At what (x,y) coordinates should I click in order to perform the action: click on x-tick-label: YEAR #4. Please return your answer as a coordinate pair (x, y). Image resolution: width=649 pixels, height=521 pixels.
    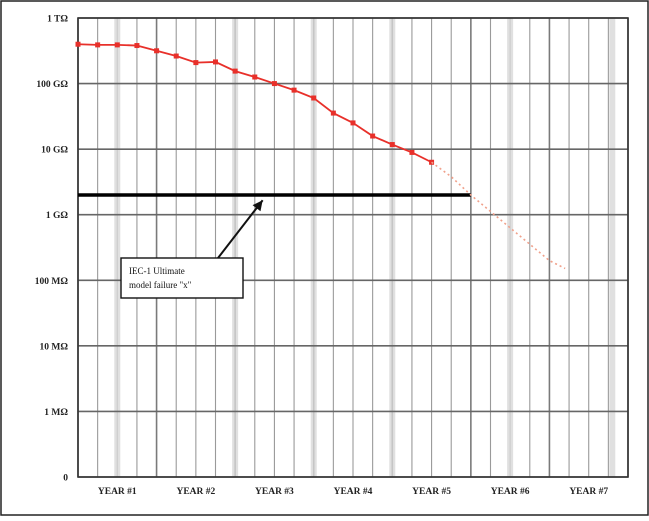
    Looking at the image, I should click on (353, 492).